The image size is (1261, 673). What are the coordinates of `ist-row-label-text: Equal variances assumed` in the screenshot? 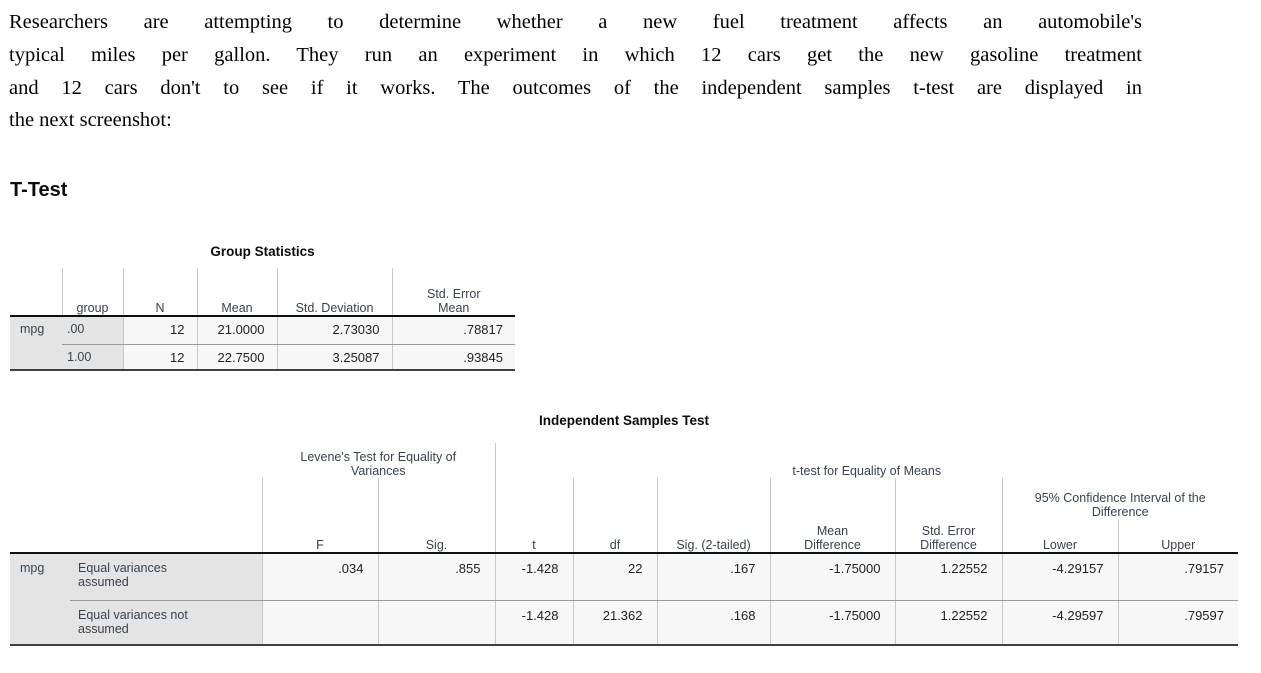 It's located at (122, 575).